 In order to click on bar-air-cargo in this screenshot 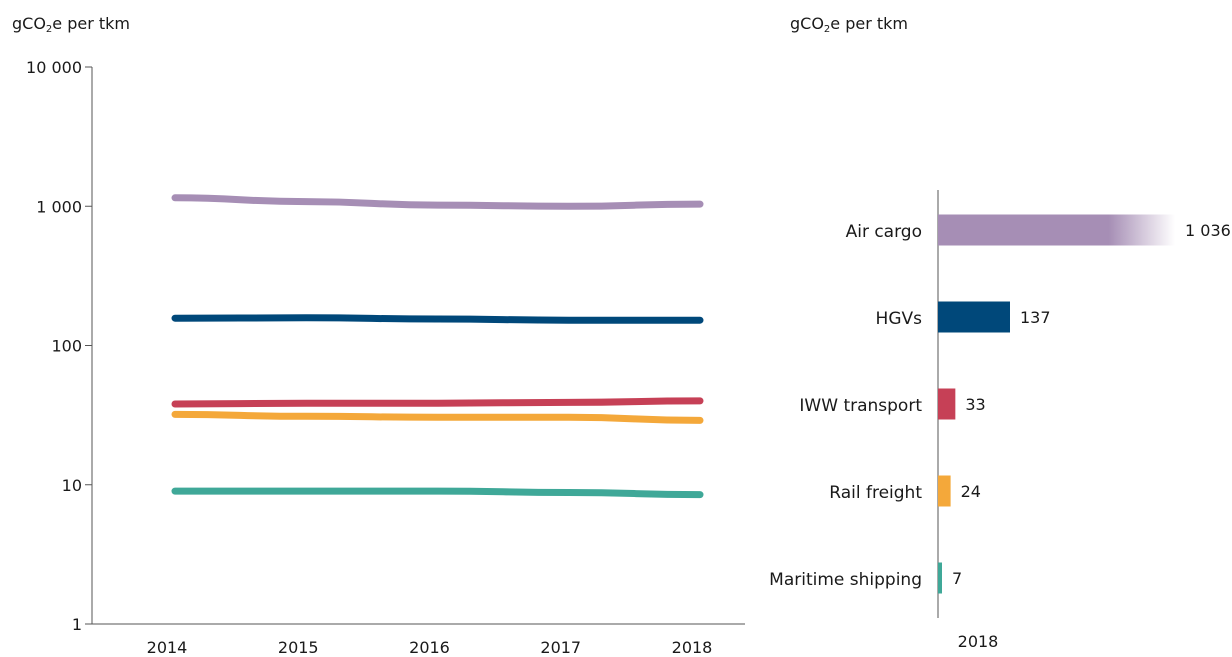, I will do `click(1056, 230)`.